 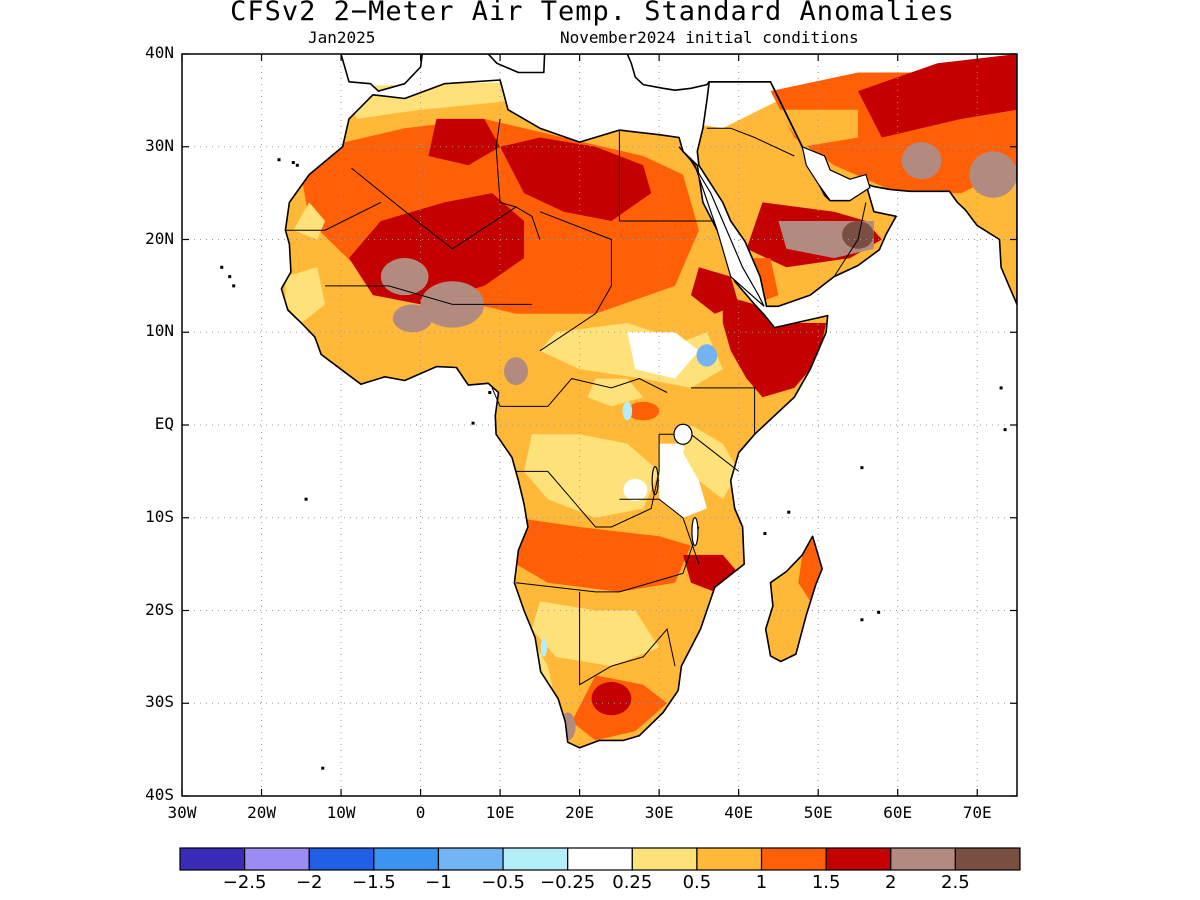 What do you see at coordinates (420, 812) in the screenshot?
I see `longitude-label: 0` at bounding box center [420, 812].